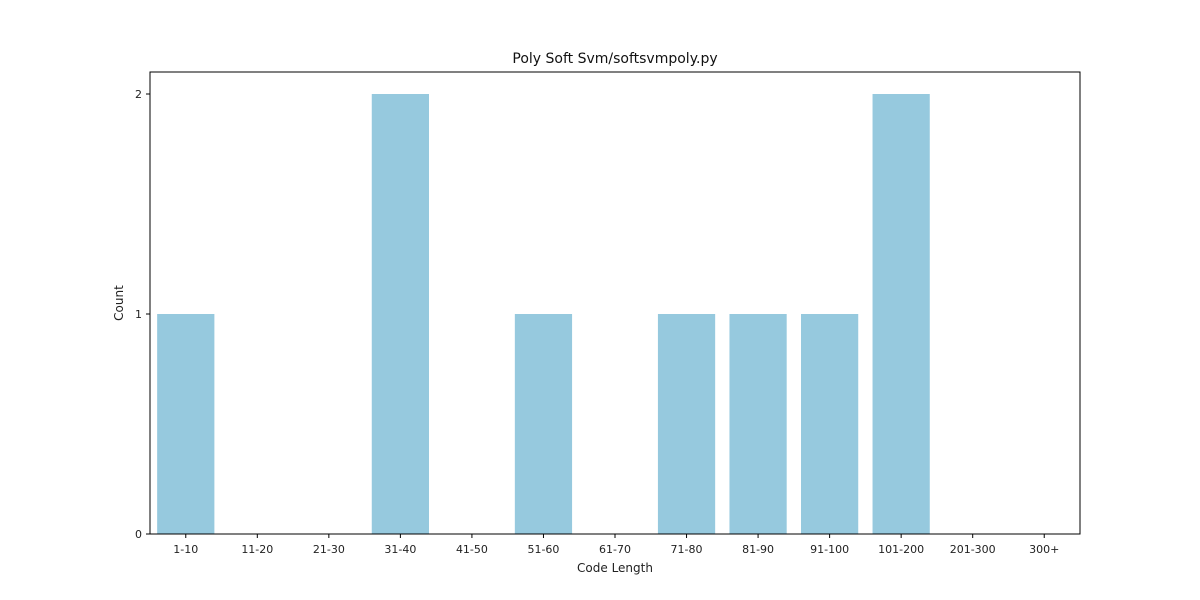  What do you see at coordinates (472, 549) in the screenshot?
I see `x-tick-label: 41-50` at bounding box center [472, 549].